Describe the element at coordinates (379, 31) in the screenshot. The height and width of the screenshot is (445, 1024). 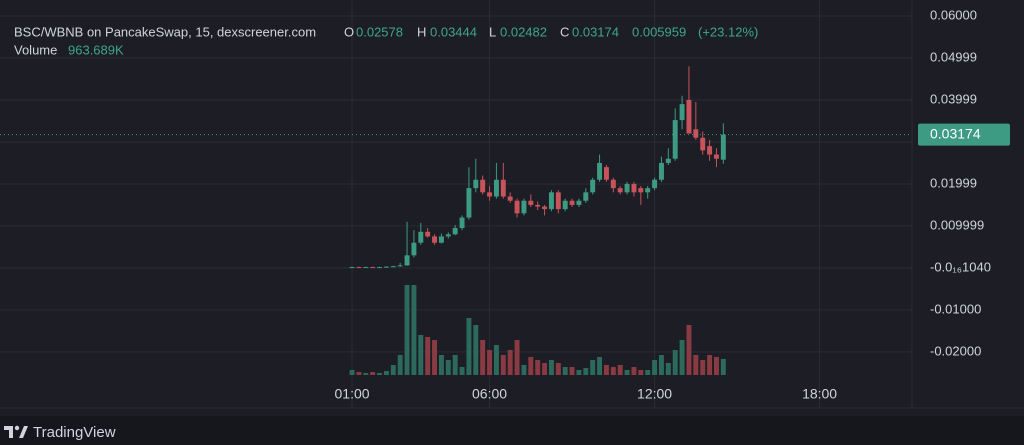
I see `ohlc-value: 0.02578` at that location.